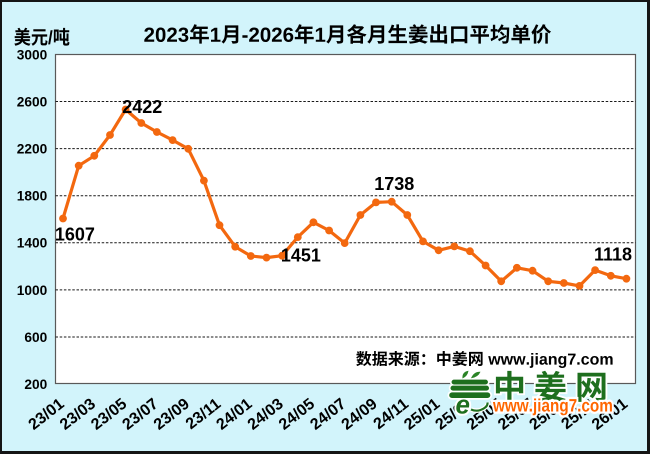 The image size is (650, 454). Describe the element at coordinates (32, 54) in the screenshot. I see `svg-text: 3000` at that location.